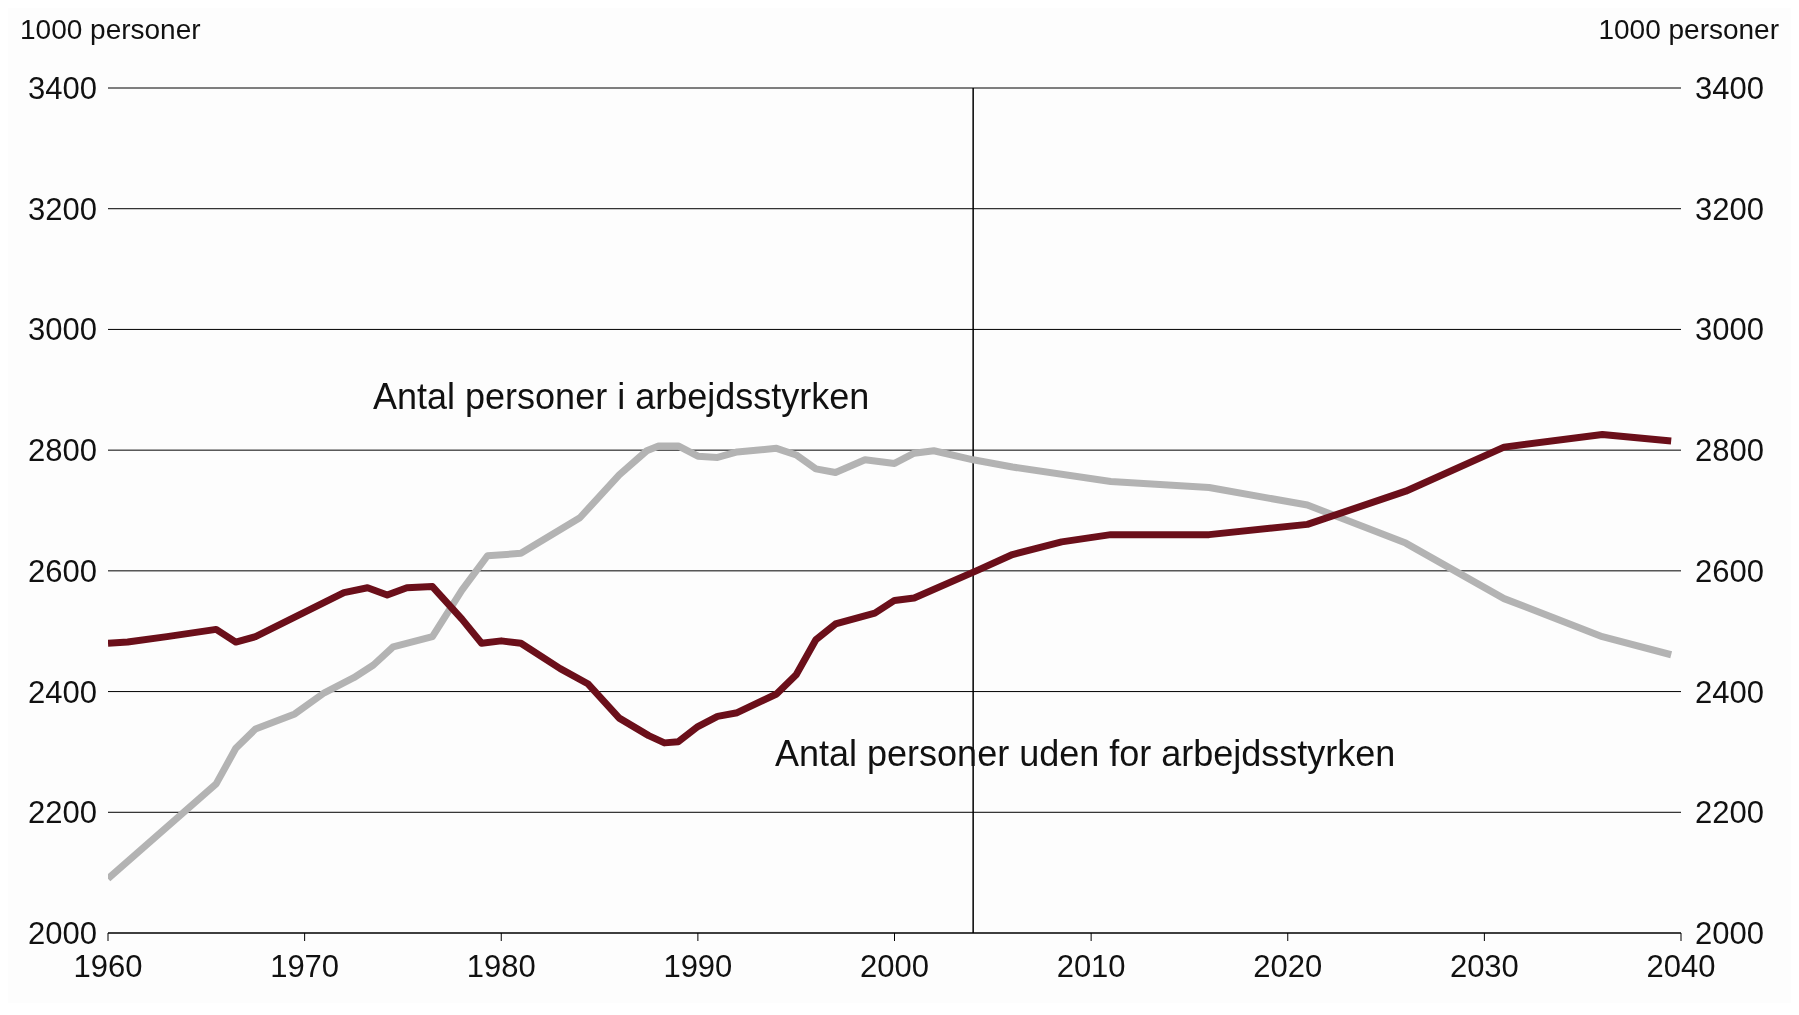 The image size is (1799, 1015). I want to click on y-tick-label: 2400, so click(62, 692).